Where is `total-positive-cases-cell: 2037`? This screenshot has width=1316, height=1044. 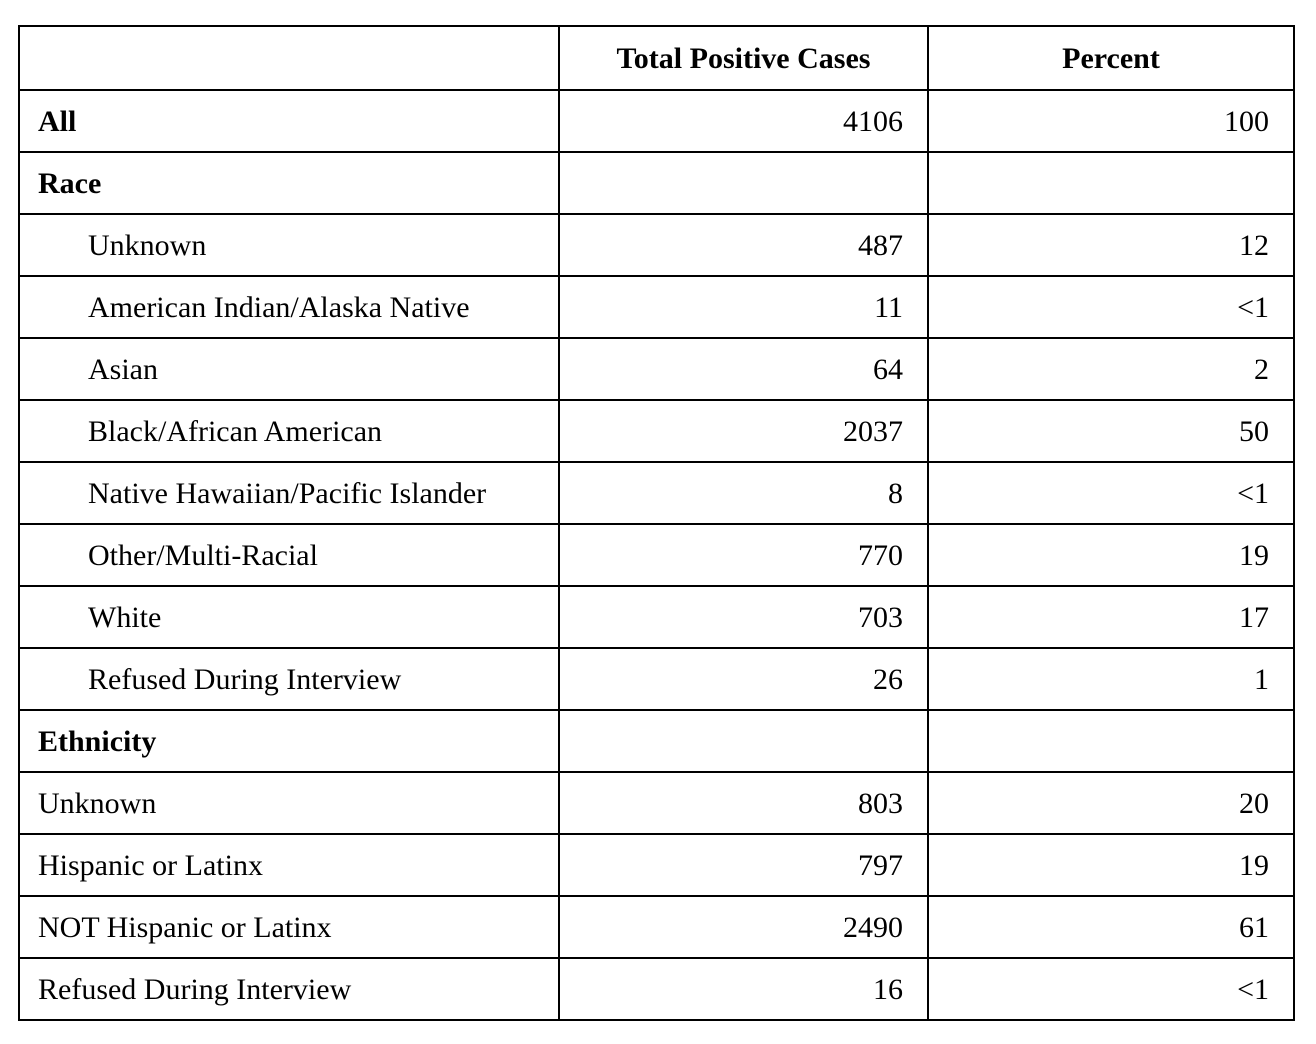 total-positive-cases-cell: 2037 is located at coordinates (743, 431).